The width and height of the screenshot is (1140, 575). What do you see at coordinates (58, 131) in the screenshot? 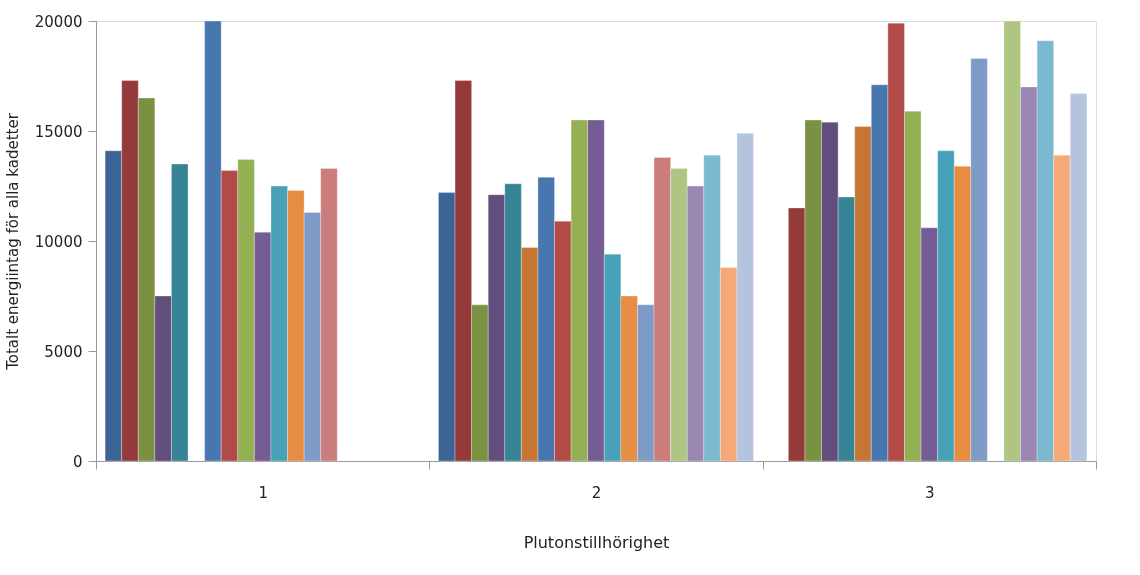
I see `y-tick-label: 15000` at bounding box center [58, 131].